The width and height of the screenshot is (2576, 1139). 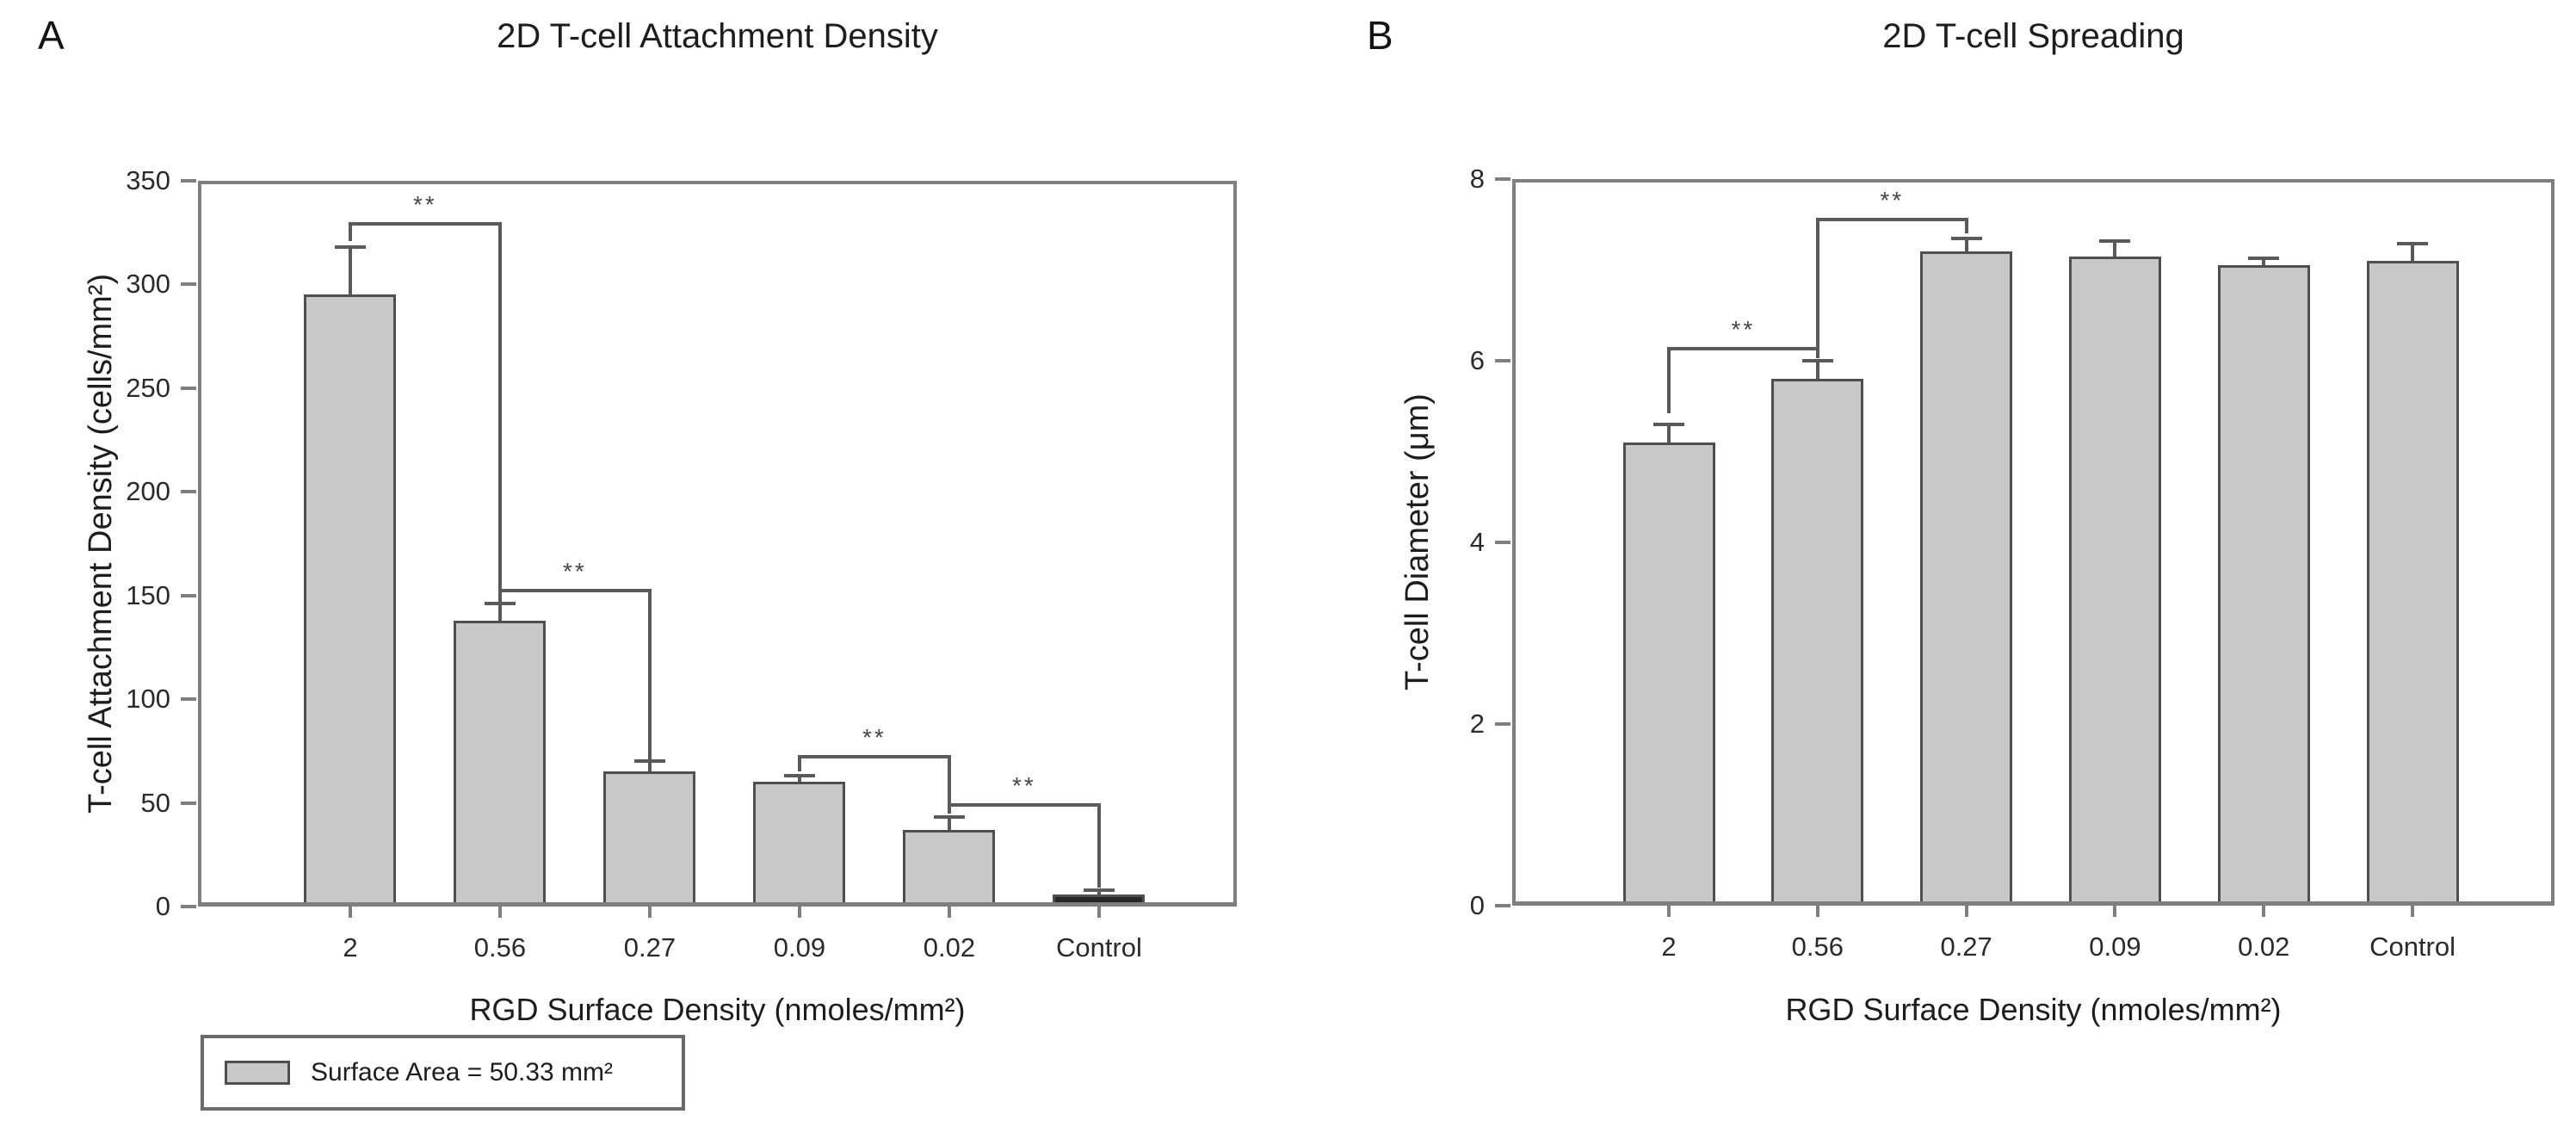 I want to click on legend-label: Surface Area = 50.33 mm², so click(x=462, y=1072).